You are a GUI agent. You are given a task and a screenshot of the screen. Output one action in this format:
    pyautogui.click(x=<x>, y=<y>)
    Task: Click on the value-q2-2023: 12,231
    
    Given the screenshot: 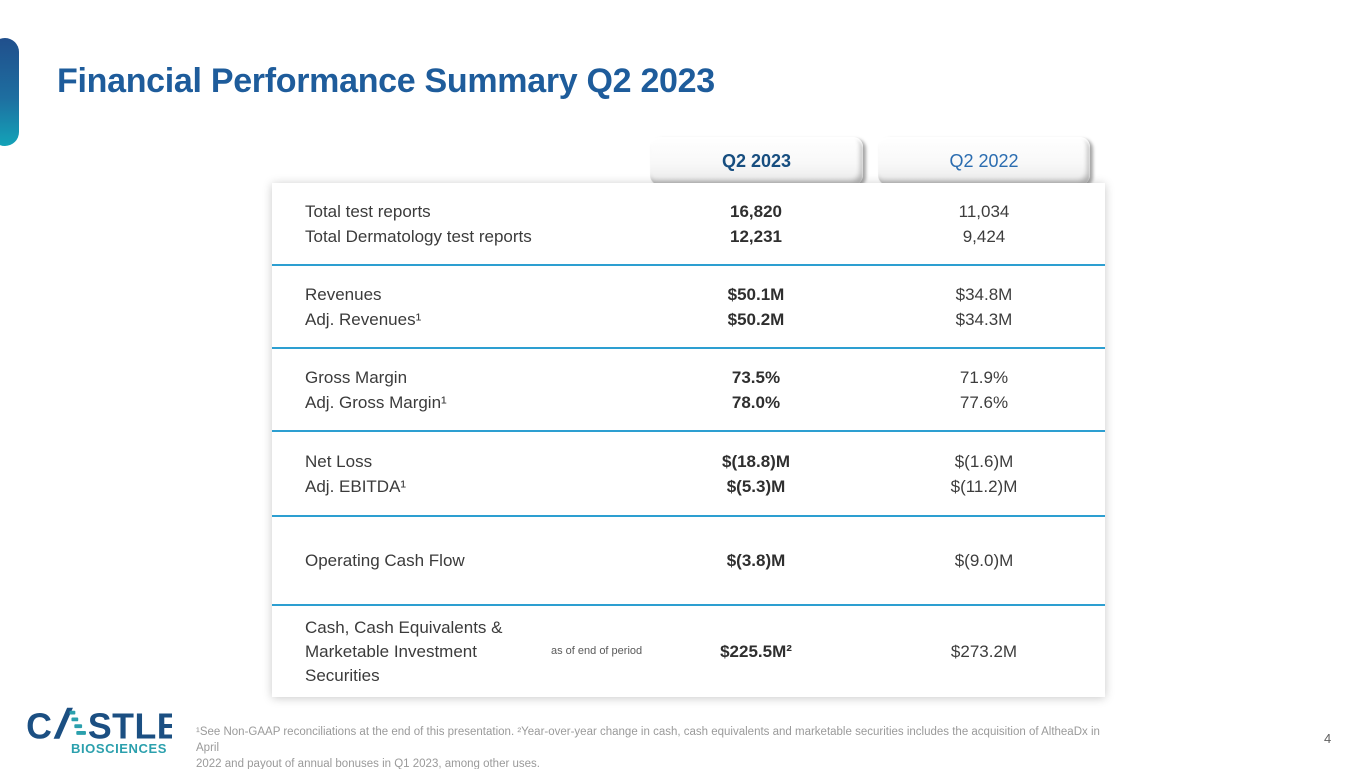 What is the action you would take?
    pyautogui.click(x=756, y=236)
    